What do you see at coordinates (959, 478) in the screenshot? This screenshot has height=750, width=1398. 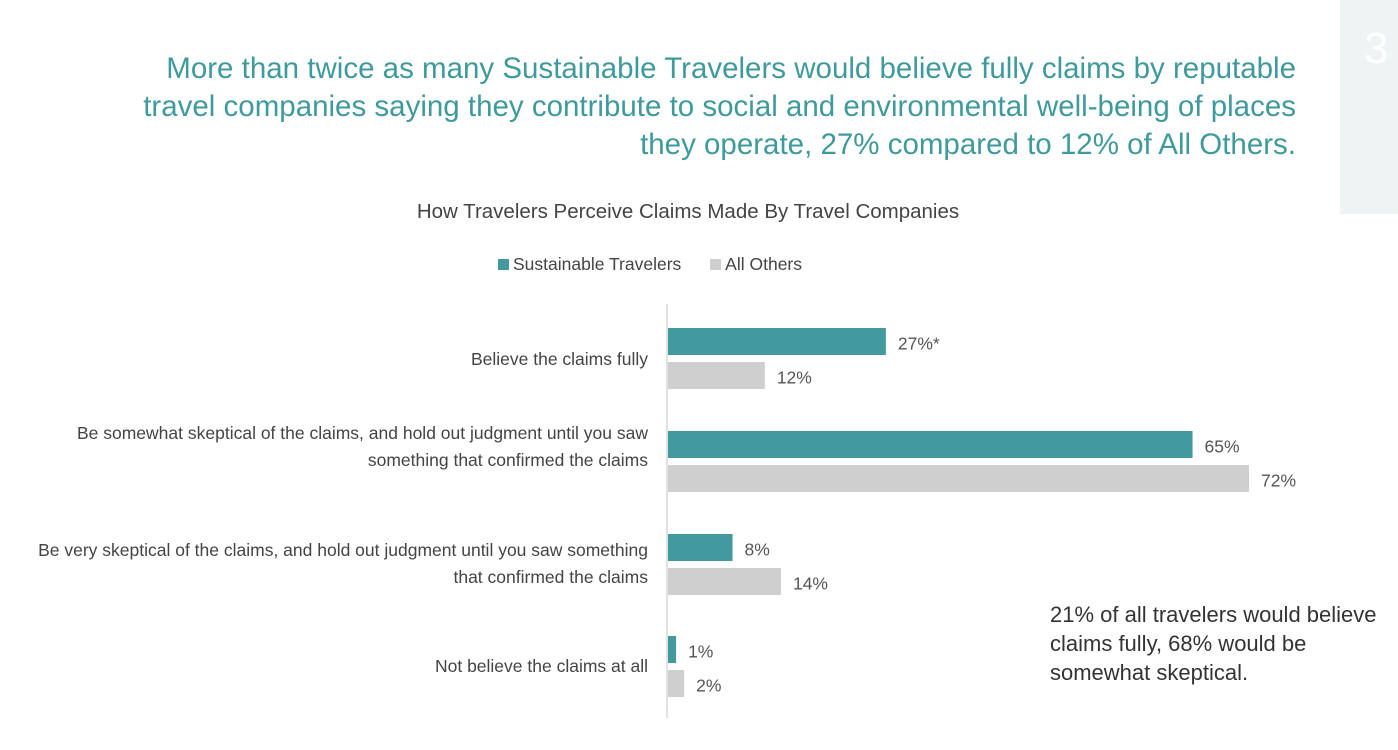 I see `bar-all-others-somewhat-skeptical` at bounding box center [959, 478].